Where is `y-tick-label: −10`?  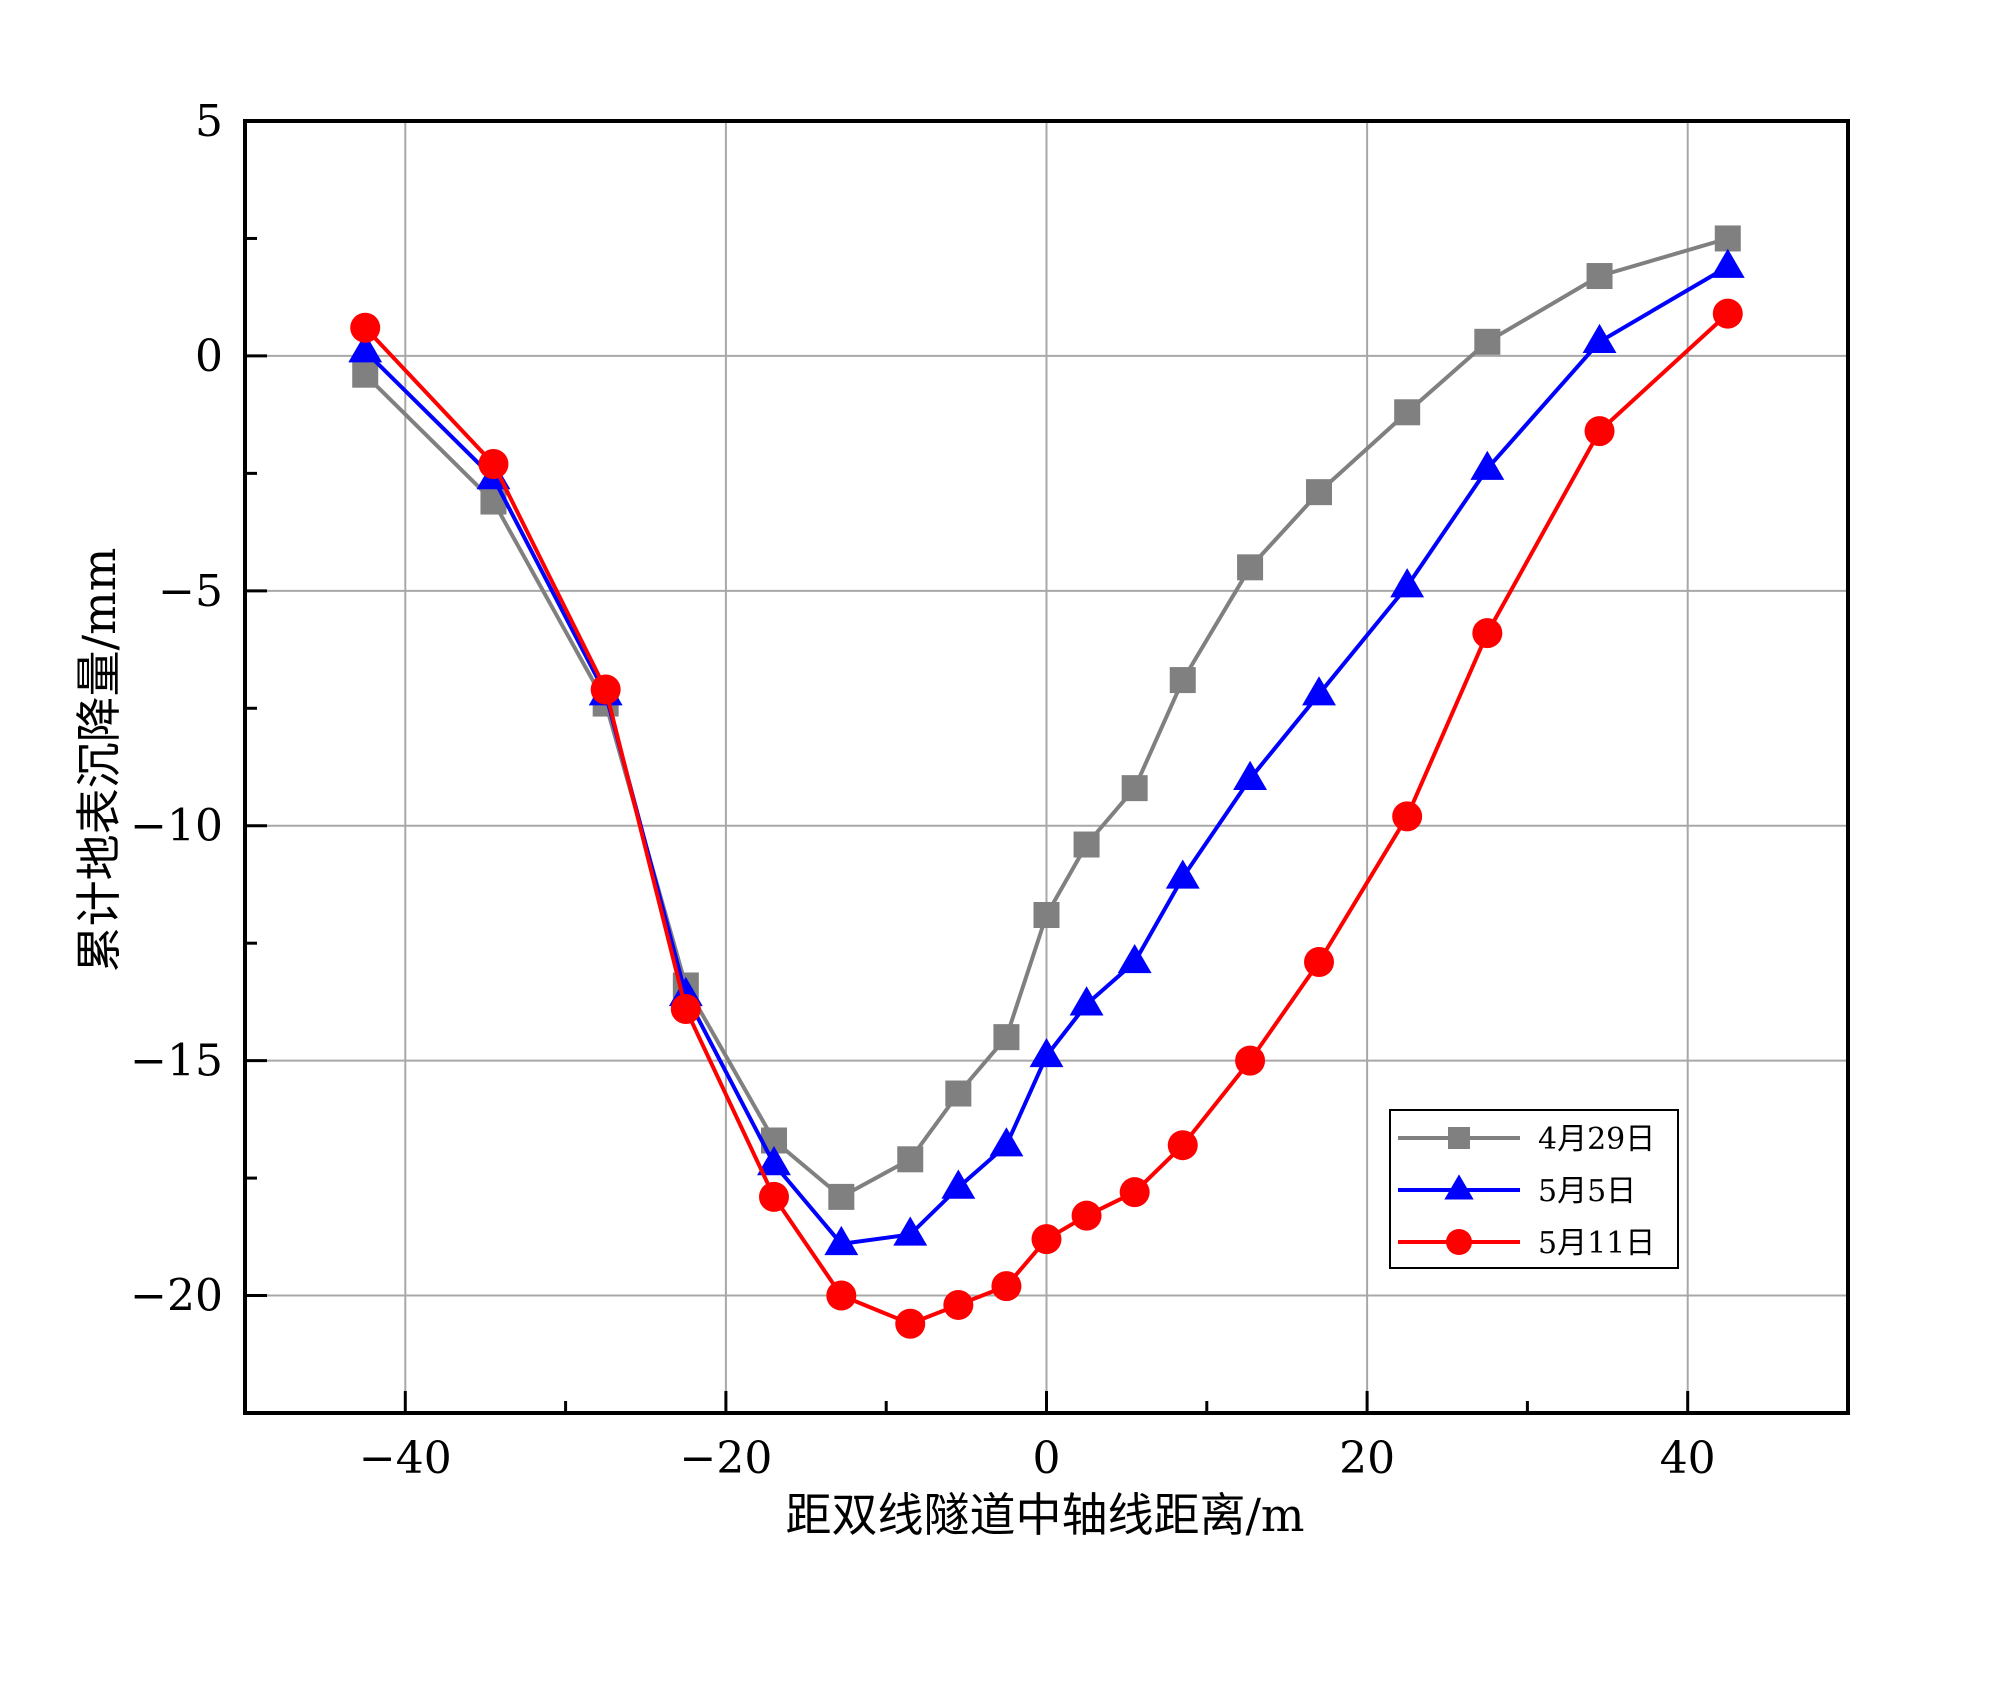
y-tick-label: −10 is located at coordinates (176, 826).